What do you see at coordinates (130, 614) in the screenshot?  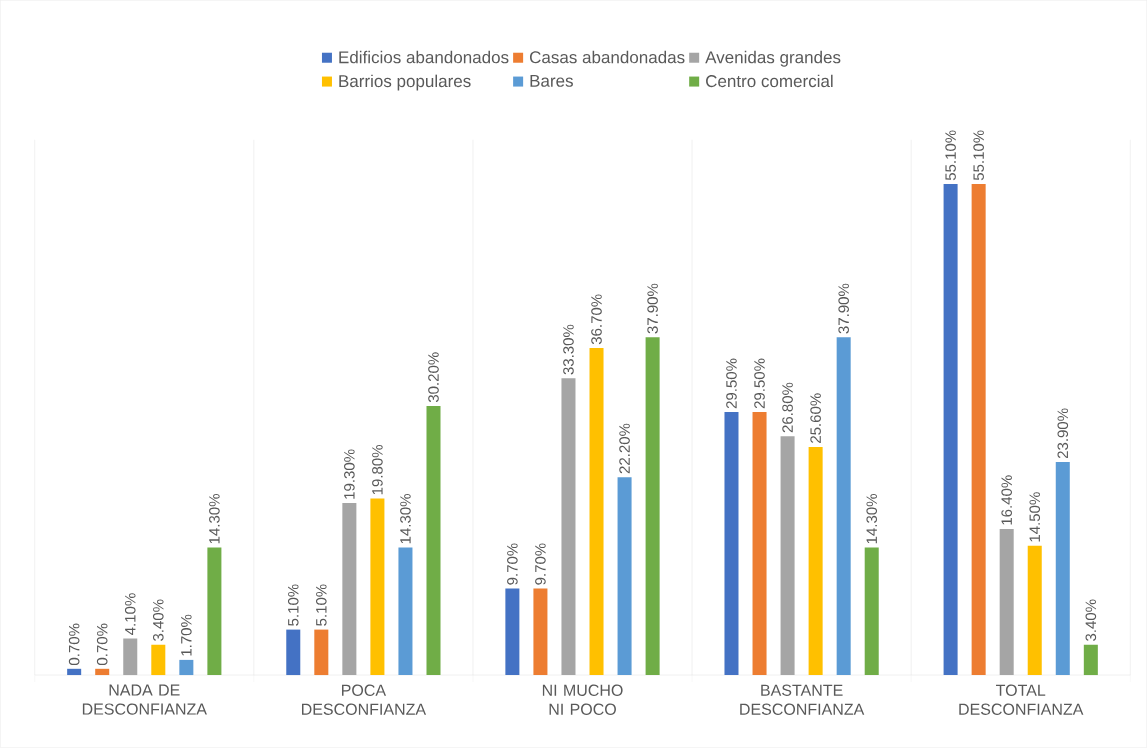 I see `data-label: 4.10%` at bounding box center [130, 614].